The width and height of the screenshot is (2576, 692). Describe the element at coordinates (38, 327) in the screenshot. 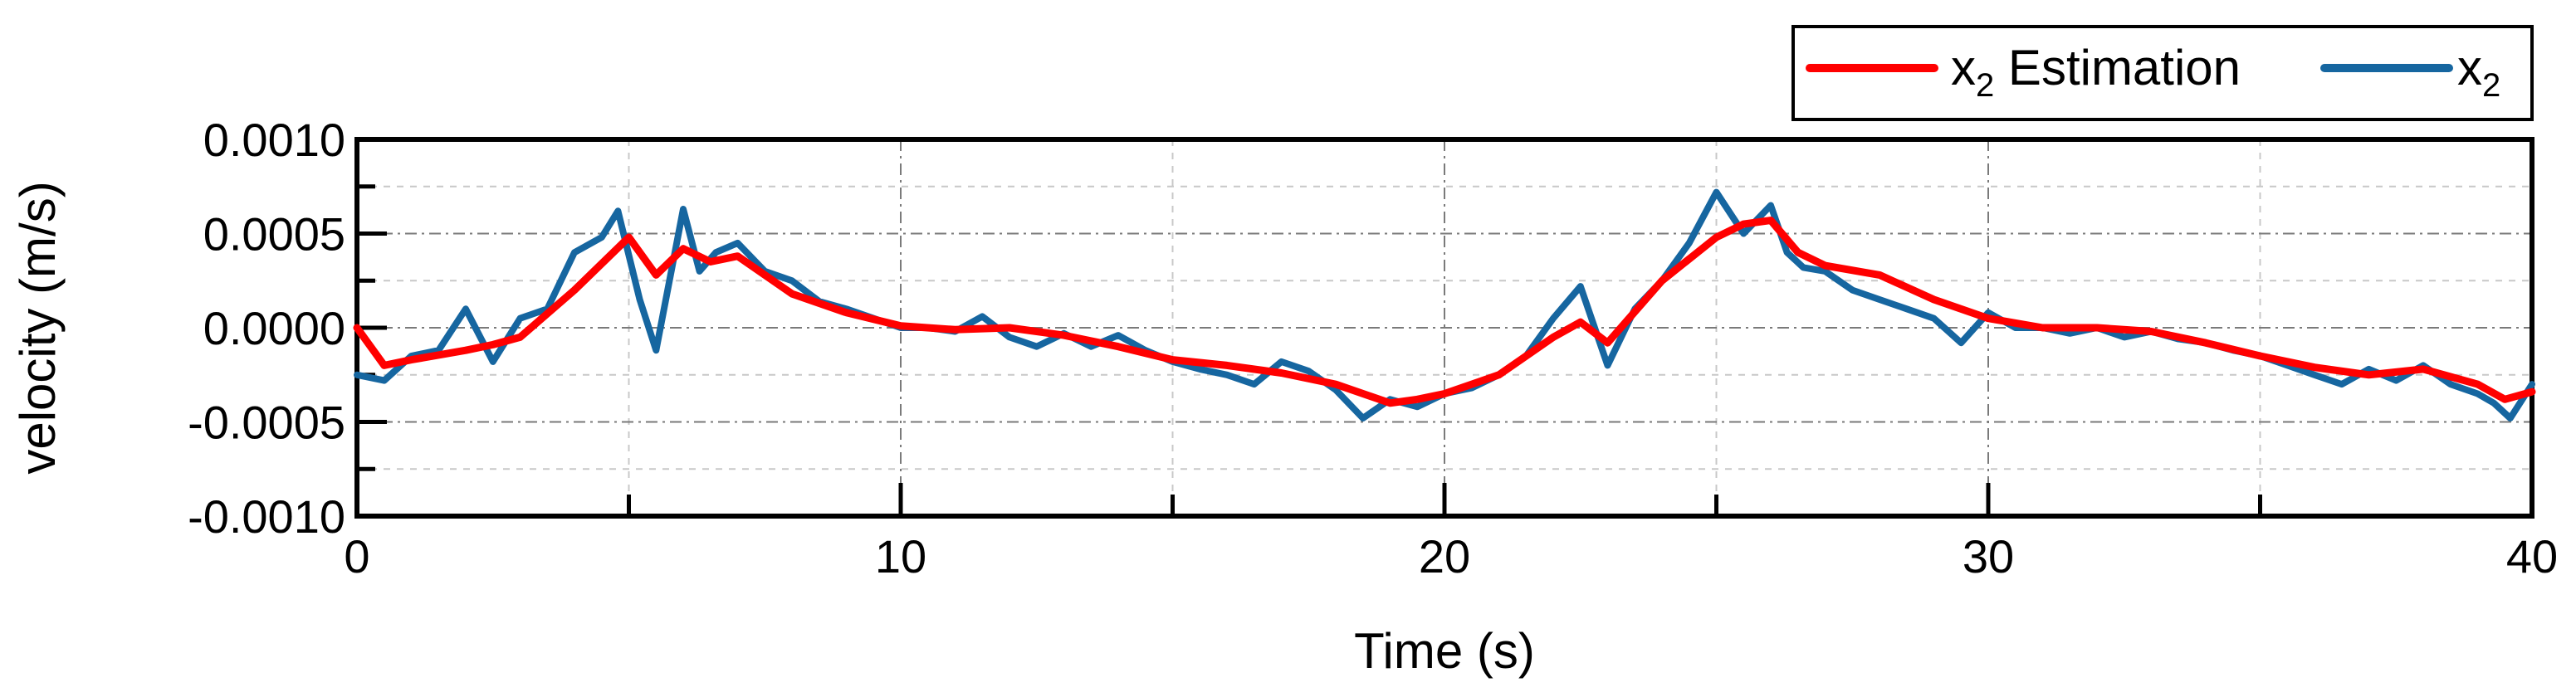

I see `y-axis-title: velocity (m/s)` at that location.